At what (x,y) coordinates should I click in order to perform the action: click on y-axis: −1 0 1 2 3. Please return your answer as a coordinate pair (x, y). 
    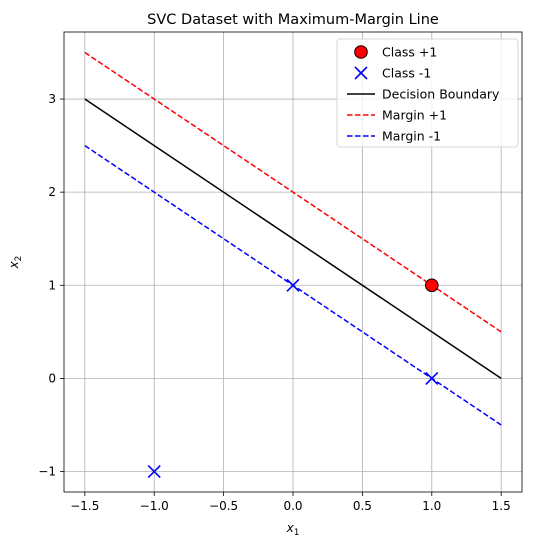
    Looking at the image, I should click on (51, 285).